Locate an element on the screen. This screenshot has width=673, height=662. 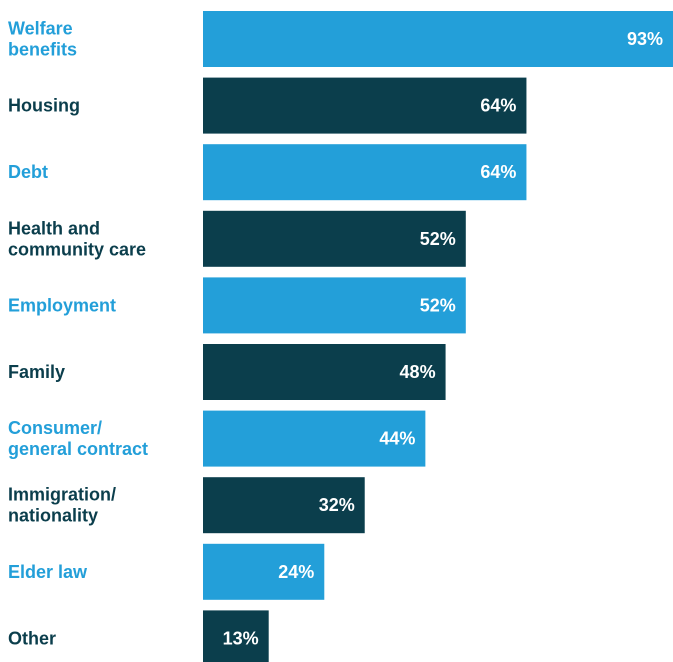
bar-value-label: 44% is located at coordinates (397, 439).